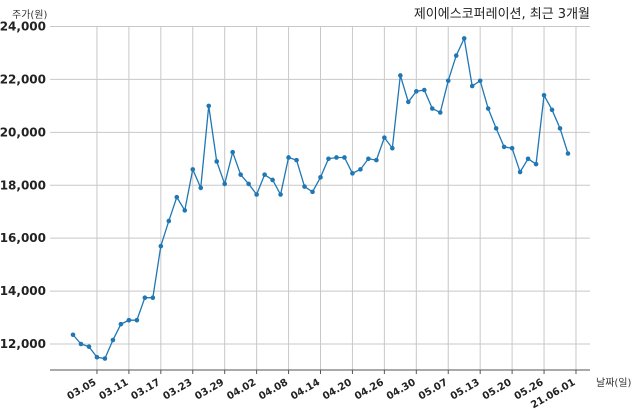 The width and height of the screenshot is (640, 414). Describe the element at coordinates (113, 389) in the screenshot. I see `x-tick-label: 03.11` at that location.